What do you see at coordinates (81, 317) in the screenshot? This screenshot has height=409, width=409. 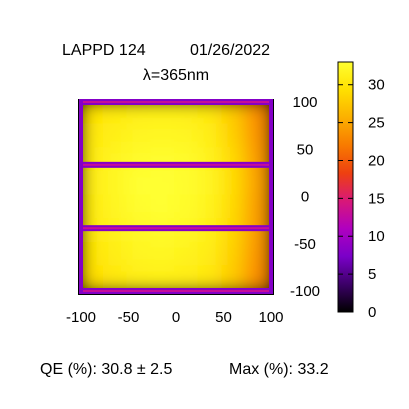 I see `x-tick-label: -100` at bounding box center [81, 317].